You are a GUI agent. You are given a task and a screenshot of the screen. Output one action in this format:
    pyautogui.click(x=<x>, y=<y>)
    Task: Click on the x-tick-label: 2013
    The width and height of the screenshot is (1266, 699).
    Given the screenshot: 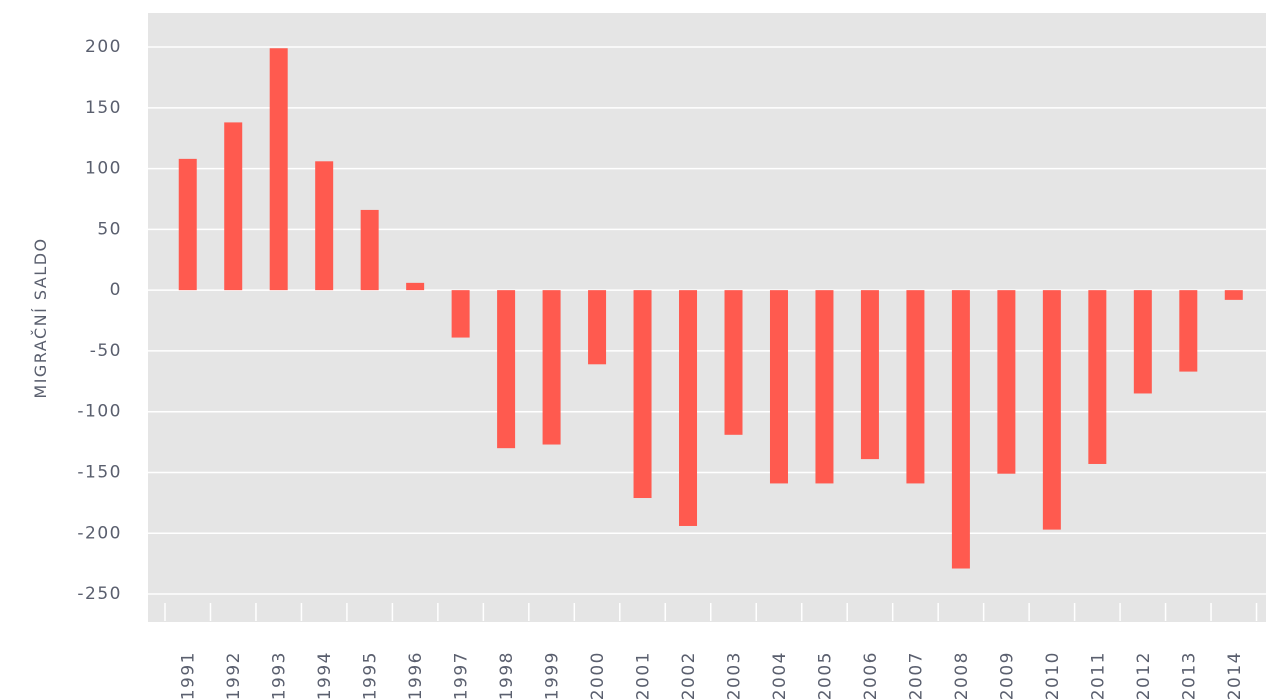 What is the action you would take?
    pyautogui.click(x=1189, y=675)
    